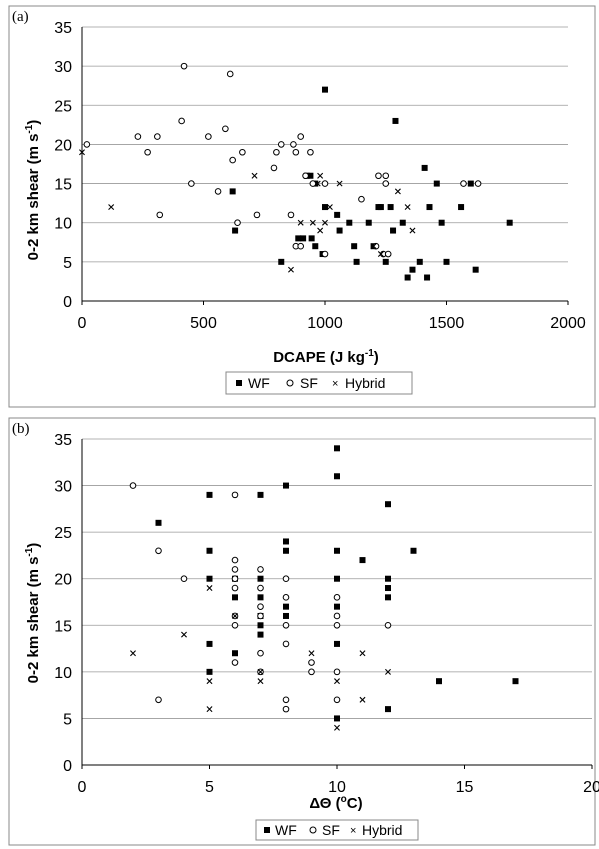 This screenshot has height=849, width=599. Describe the element at coordinates (63, 165) in the screenshot. I see `panel-a-y-tick-labels: 0 5 10 15 20 25 30 35` at that location.